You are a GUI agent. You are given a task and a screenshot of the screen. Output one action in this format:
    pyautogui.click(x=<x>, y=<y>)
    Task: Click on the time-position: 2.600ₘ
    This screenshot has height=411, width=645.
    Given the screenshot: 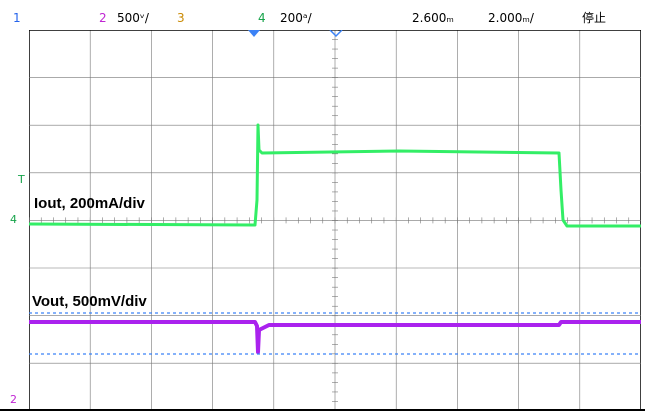 What is the action you would take?
    pyautogui.click(x=433, y=18)
    